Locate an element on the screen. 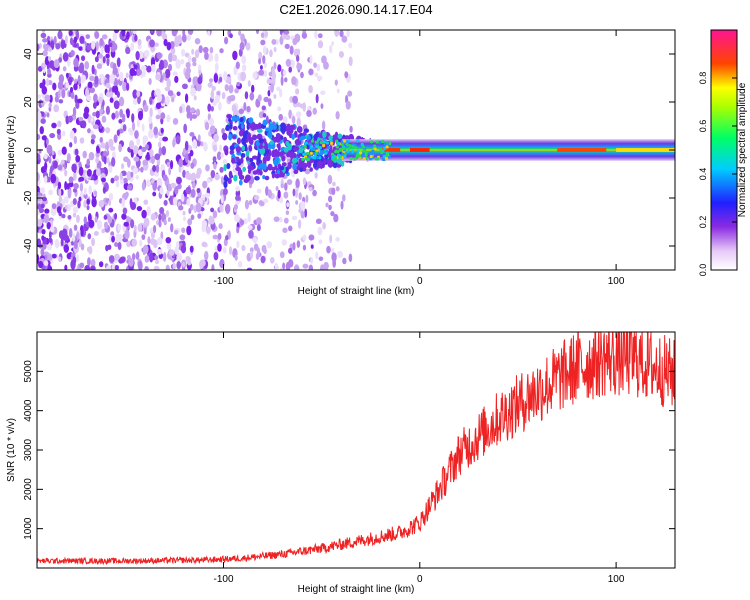 The height and width of the screenshot is (600, 750). snr-x-tick-label: -100 is located at coordinates (223, 579).